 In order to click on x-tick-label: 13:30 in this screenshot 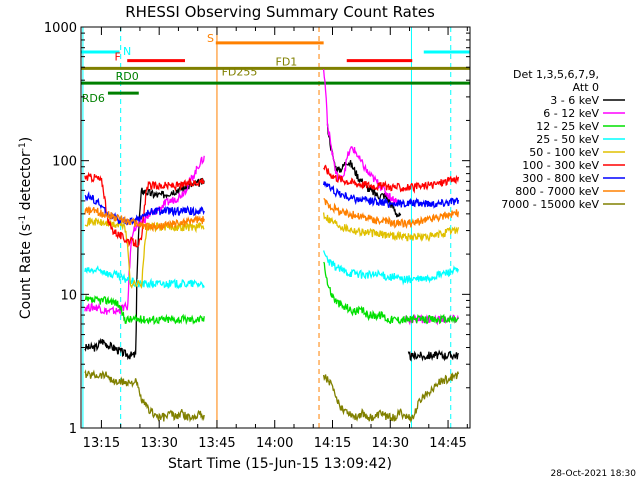, I will do `click(158, 443)`.